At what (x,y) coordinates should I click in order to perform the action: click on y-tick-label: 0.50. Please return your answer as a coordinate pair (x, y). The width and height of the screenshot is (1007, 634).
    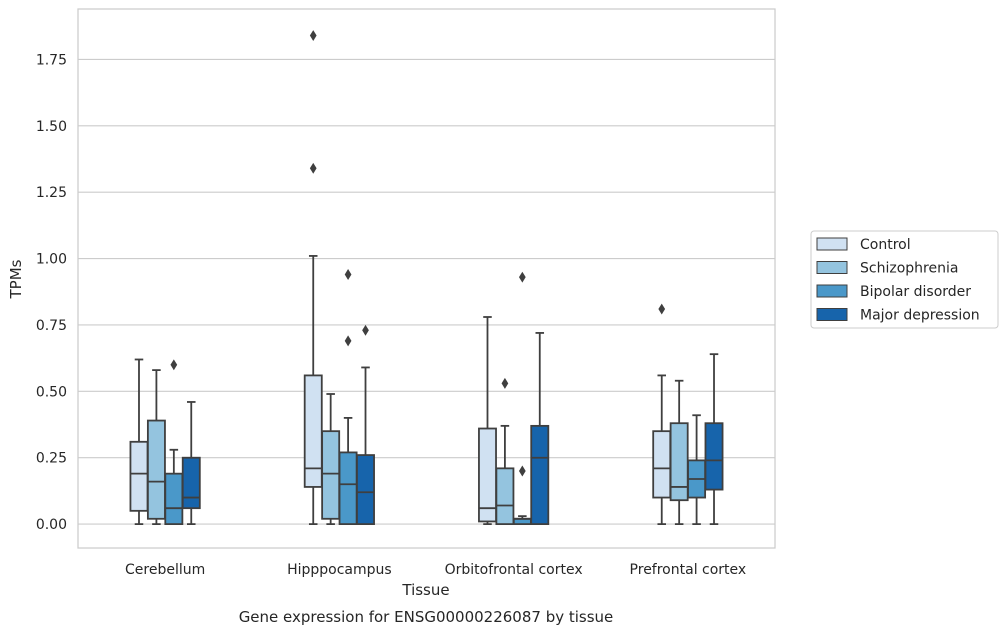
    Looking at the image, I should click on (51, 392).